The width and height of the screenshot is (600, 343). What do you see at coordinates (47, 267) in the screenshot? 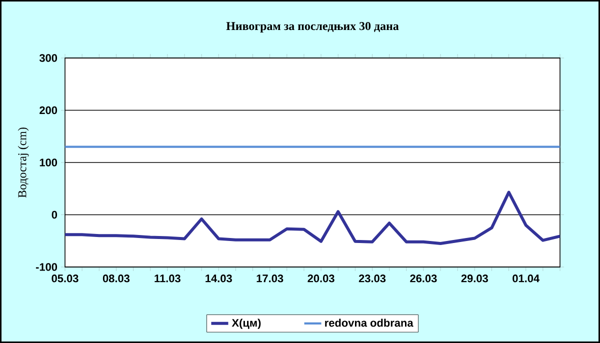
I see `y-tick-label: -100` at bounding box center [47, 267].